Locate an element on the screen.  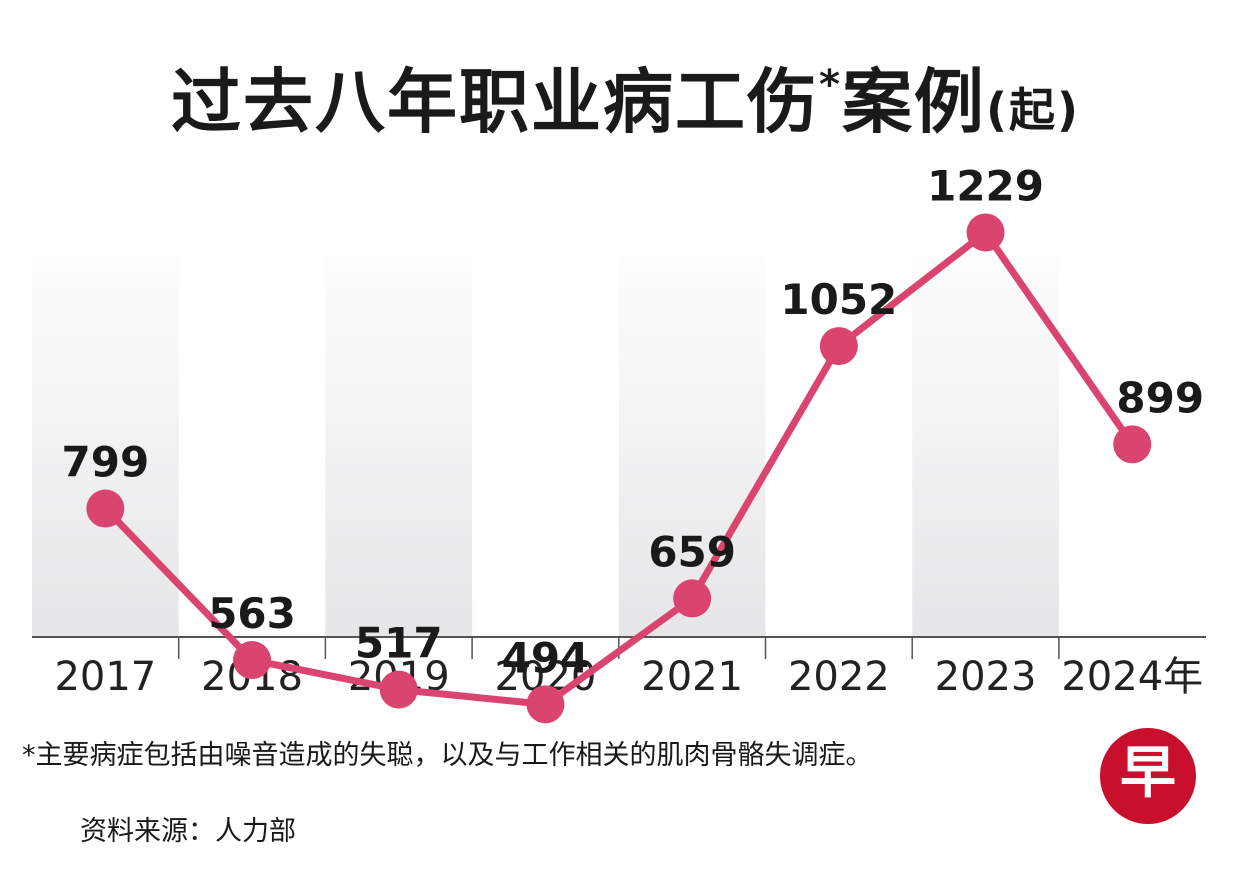
data-label: 517 is located at coordinates (399, 643).